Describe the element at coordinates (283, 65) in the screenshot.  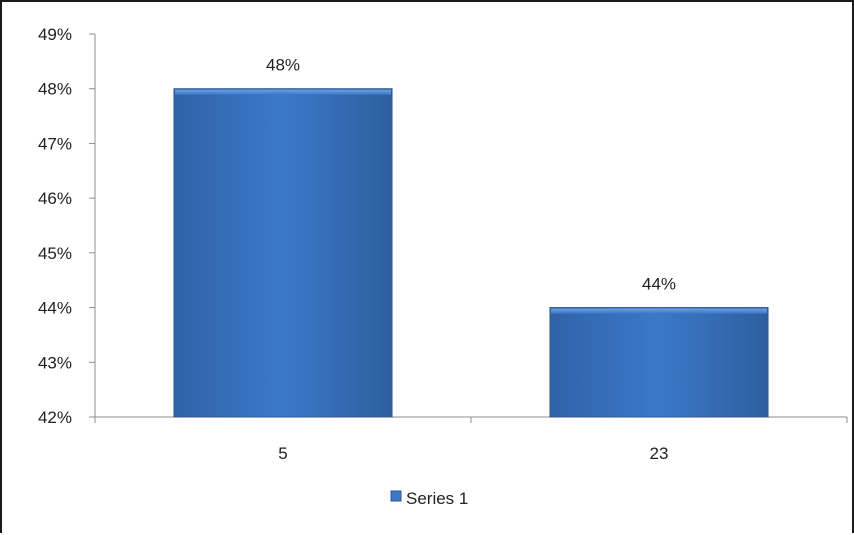
I see `data-label: 48%` at that location.